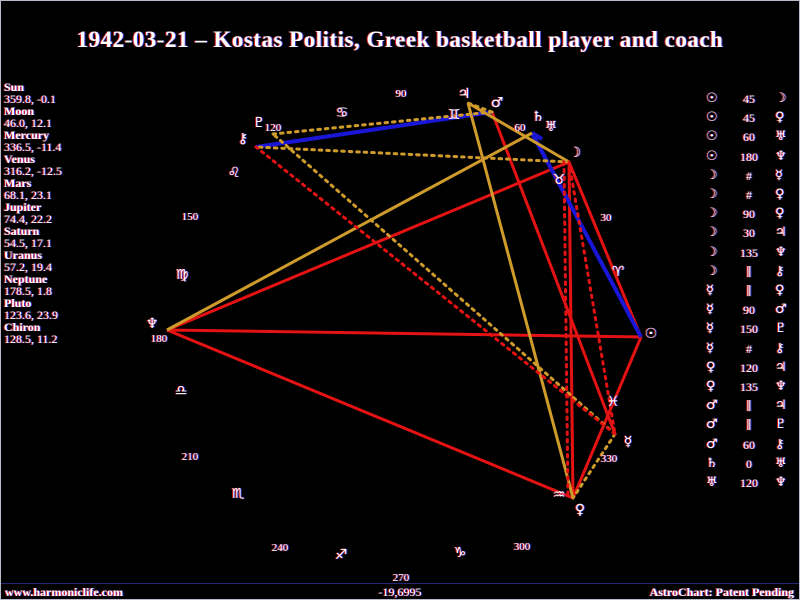 This screenshot has height=600, width=800. Describe the element at coordinates (749, 444) in the screenshot. I see `aspect-row: ♂ 60 ⚷` at that location.